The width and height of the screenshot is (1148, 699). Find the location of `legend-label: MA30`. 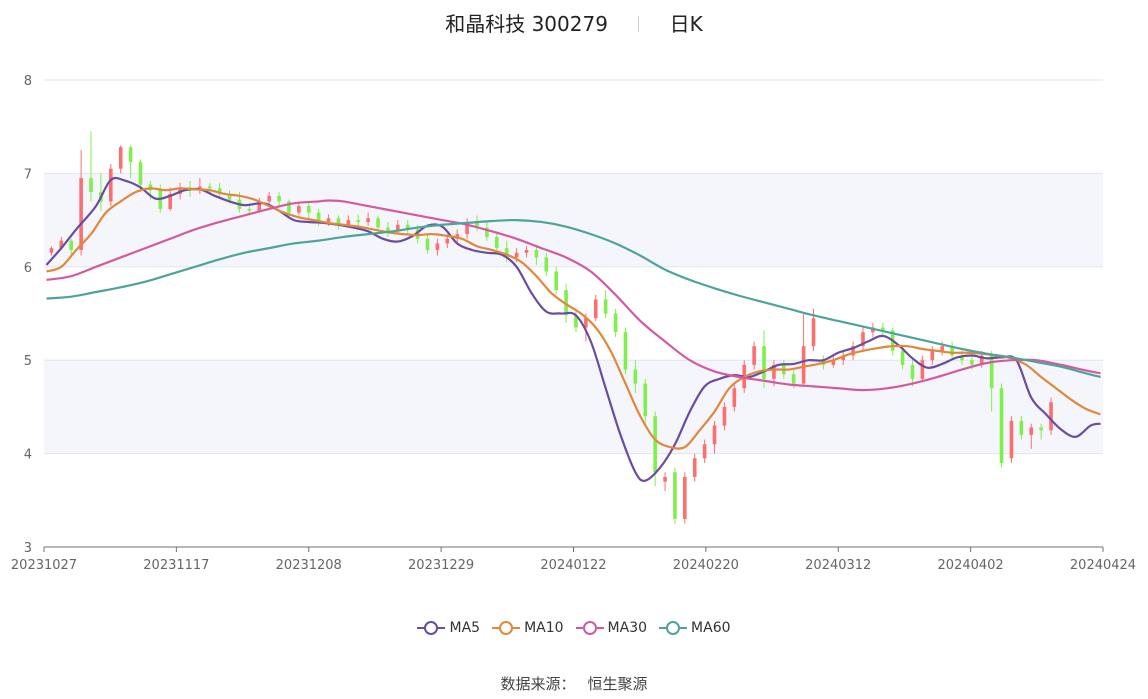

legend-label: MA30 is located at coordinates (627, 628).